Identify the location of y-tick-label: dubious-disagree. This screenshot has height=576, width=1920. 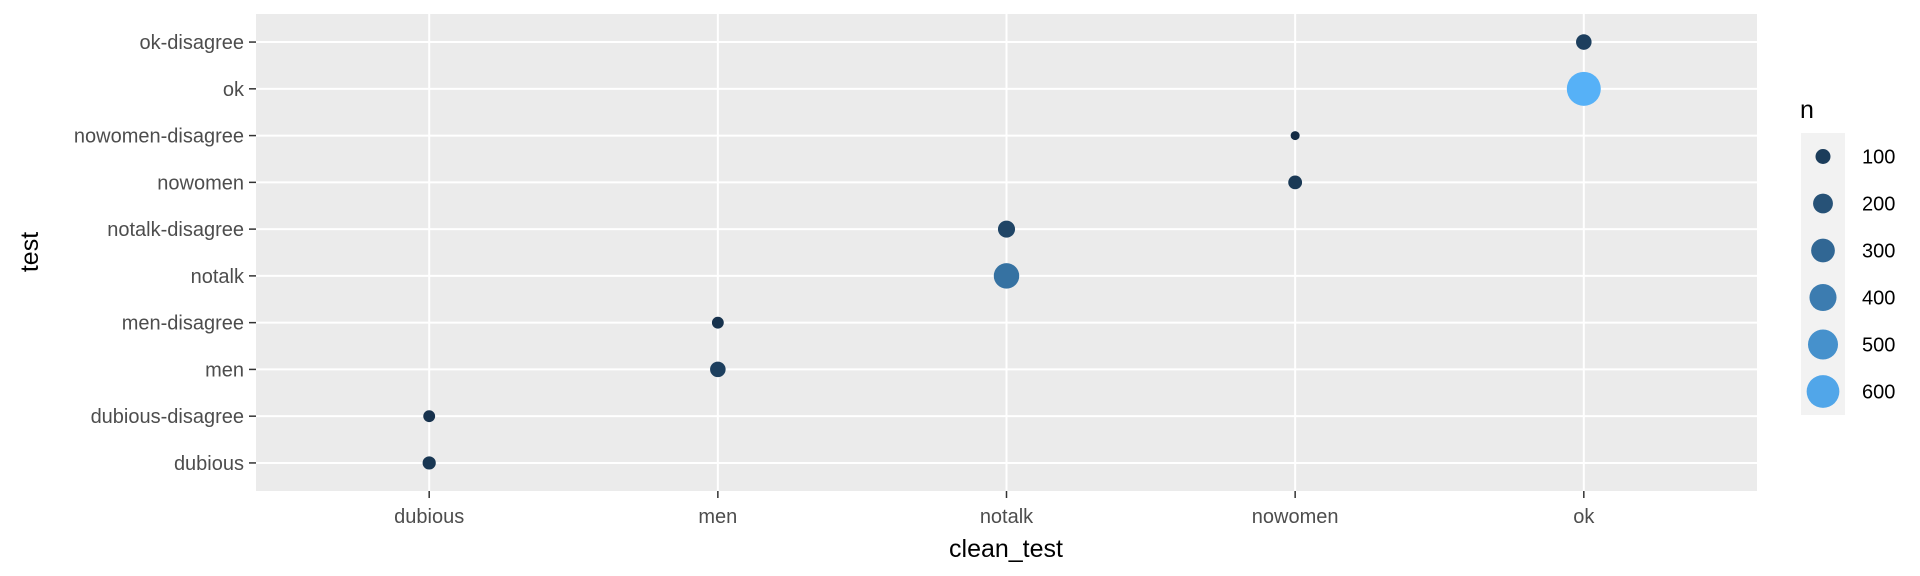
(167, 417).